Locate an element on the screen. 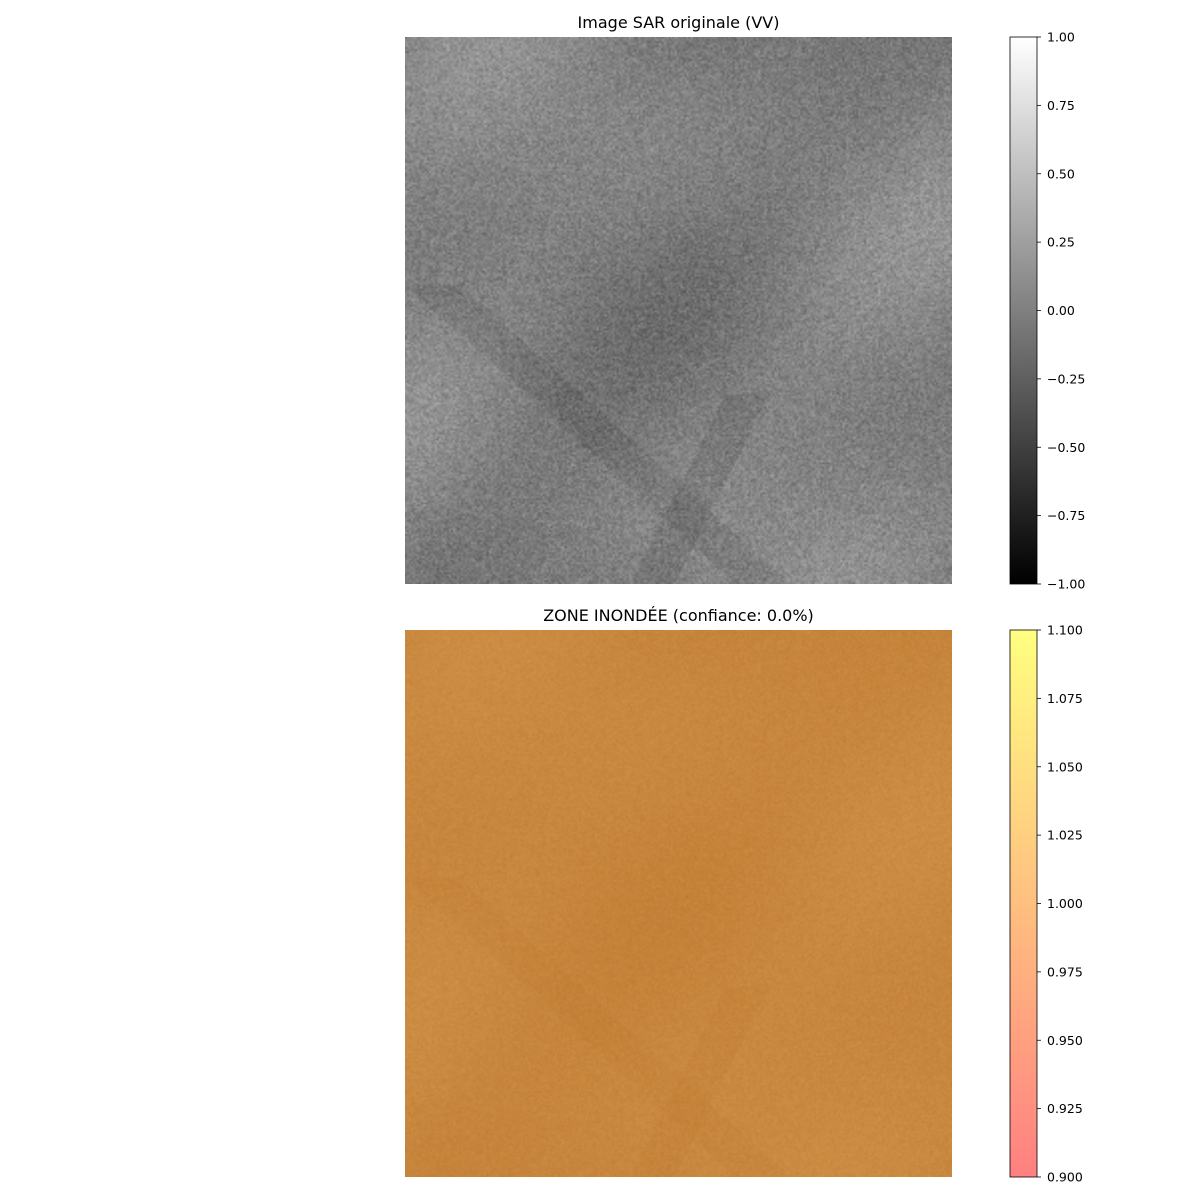 The image size is (1200, 1200). colorbar-tick-label: 1.050 is located at coordinates (1065, 766).